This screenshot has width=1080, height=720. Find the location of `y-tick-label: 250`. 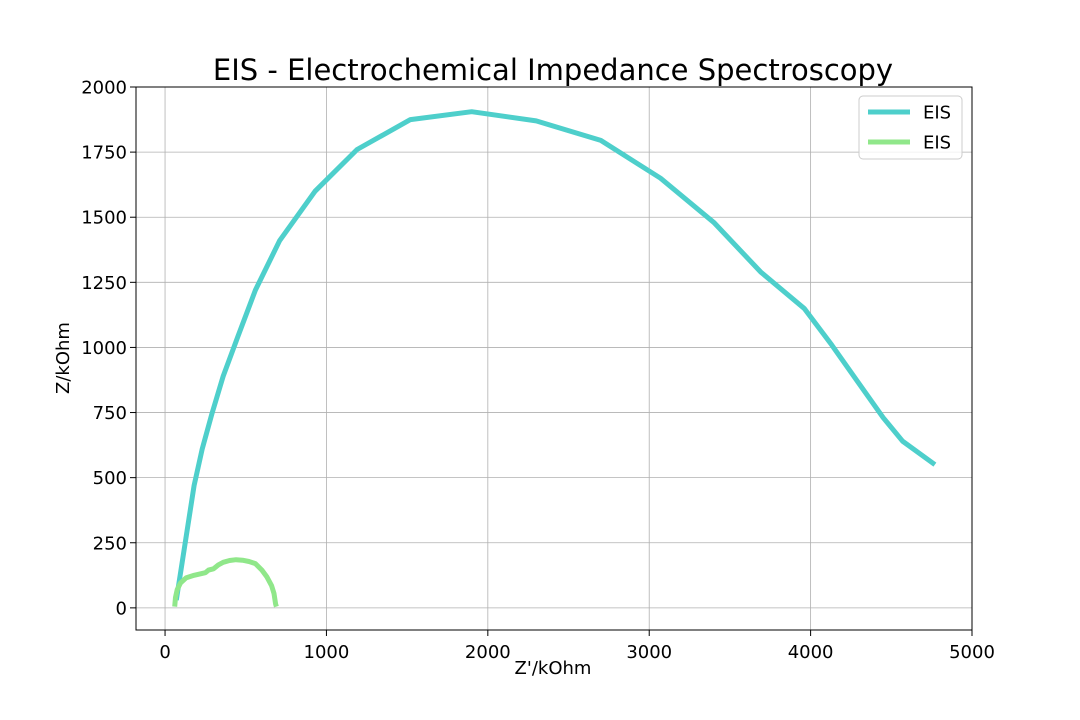

y-tick-label: 250 is located at coordinates (110, 543).